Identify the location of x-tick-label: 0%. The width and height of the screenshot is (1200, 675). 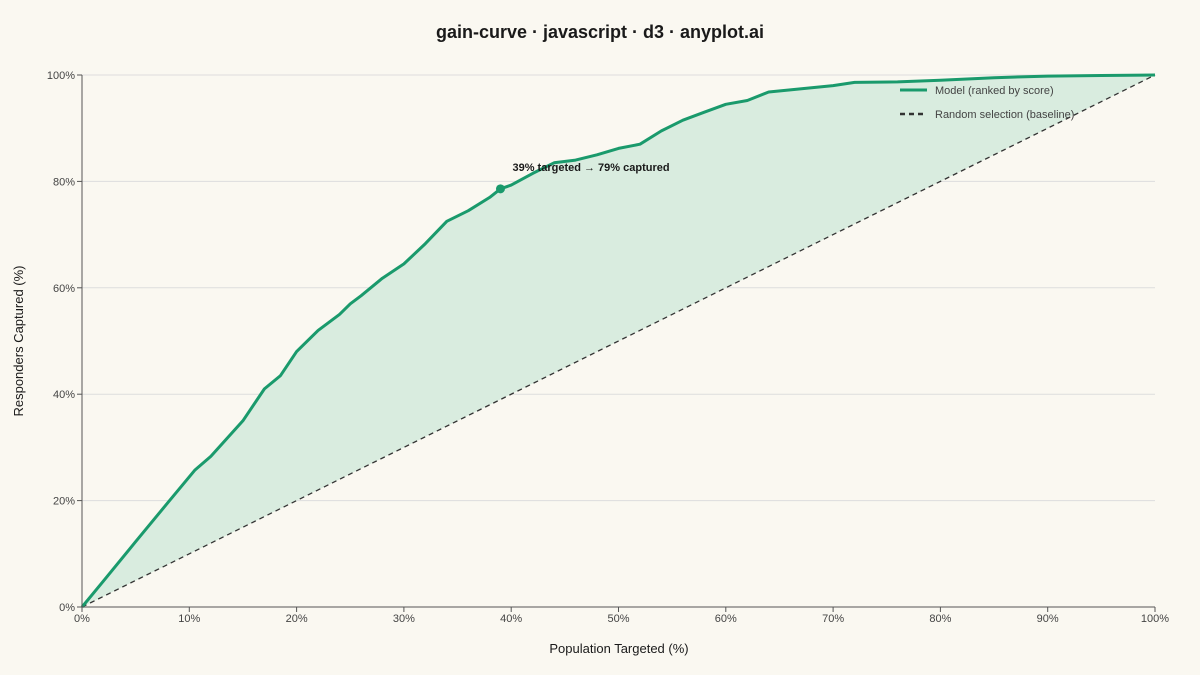
(82, 619).